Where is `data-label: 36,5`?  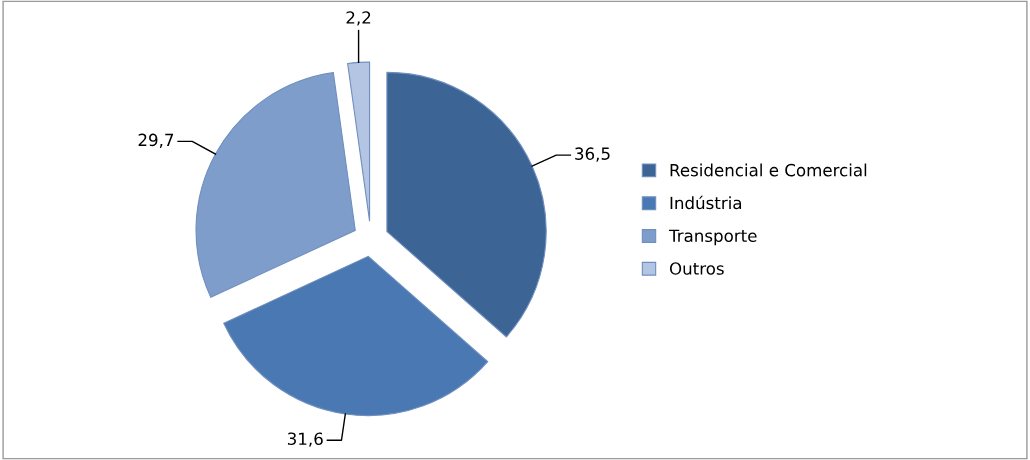 data-label: 36,5 is located at coordinates (592, 154).